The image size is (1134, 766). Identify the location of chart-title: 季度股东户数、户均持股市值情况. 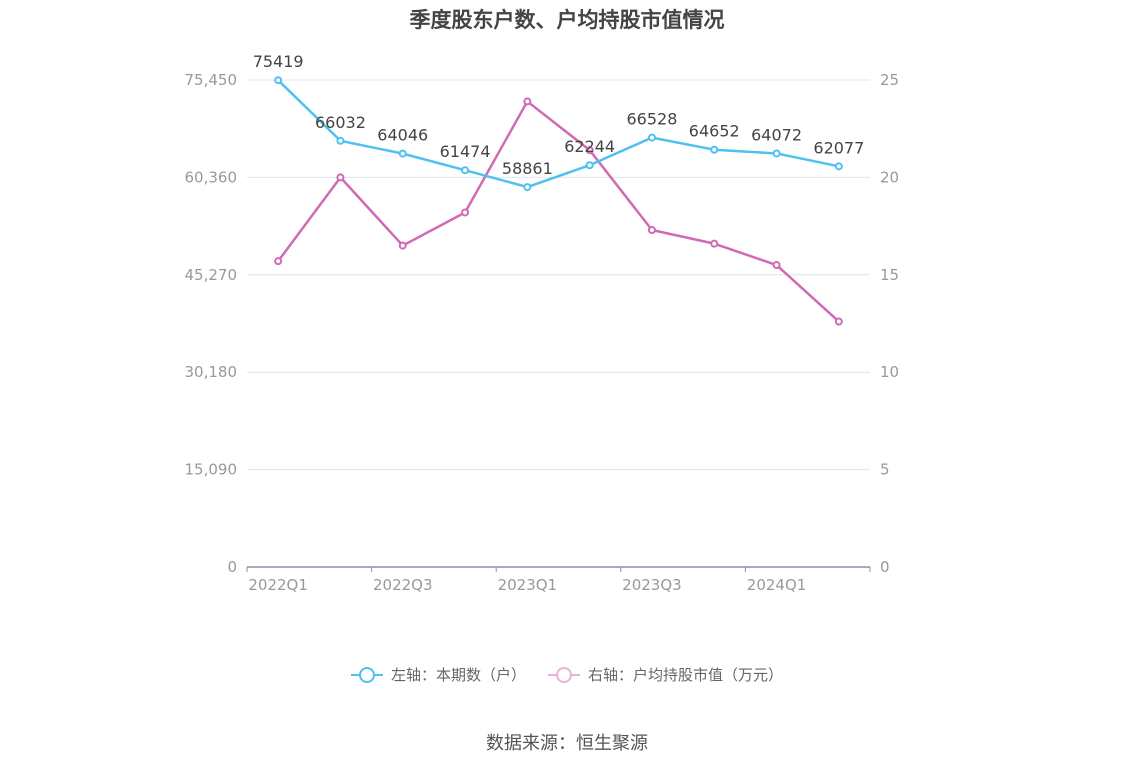
(567, 20).